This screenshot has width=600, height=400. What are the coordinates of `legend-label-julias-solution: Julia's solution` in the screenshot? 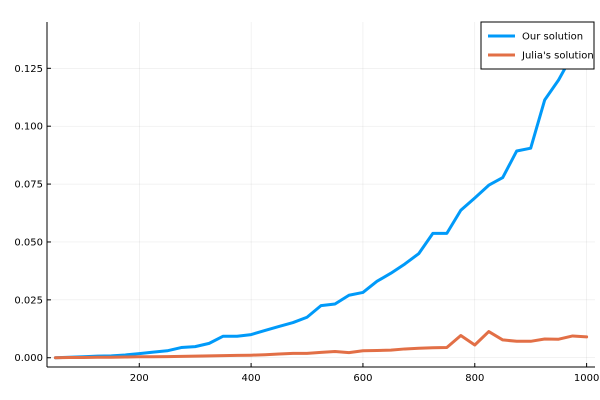 It's located at (557, 56).